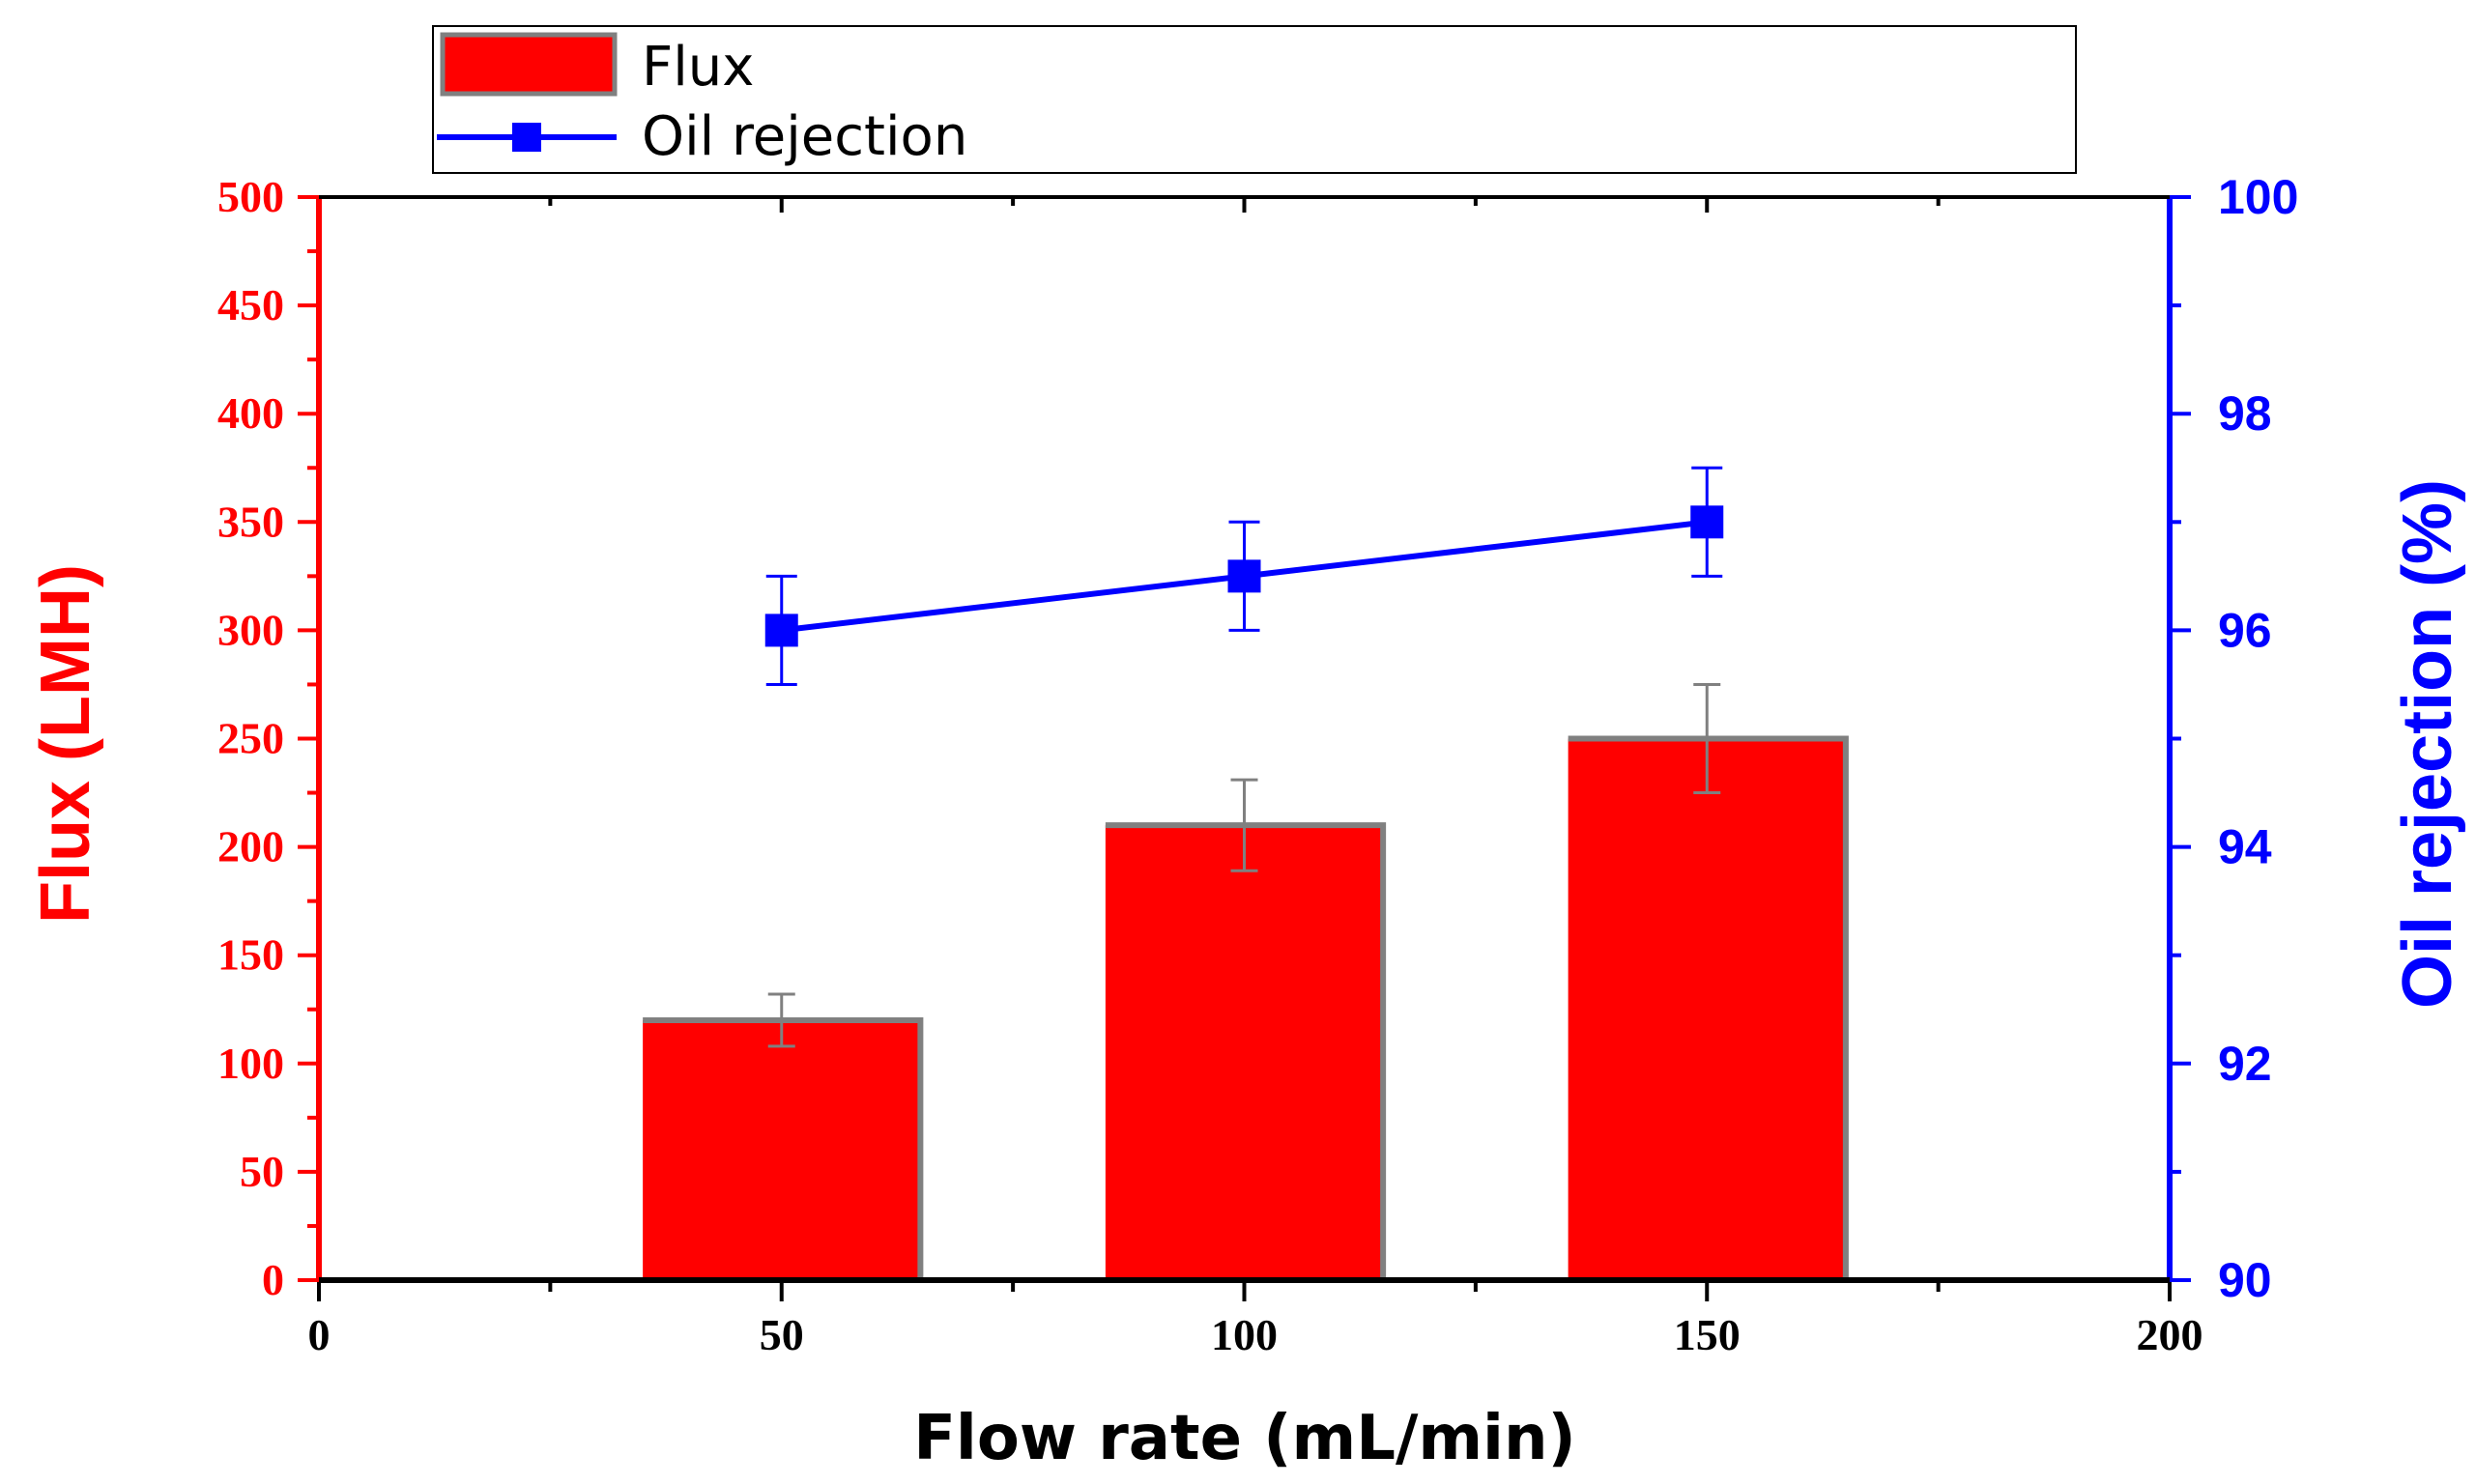 This screenshot has height=1484, width=2476. I want to click on legend: Flux Oil rejection, so click(1254, 100).